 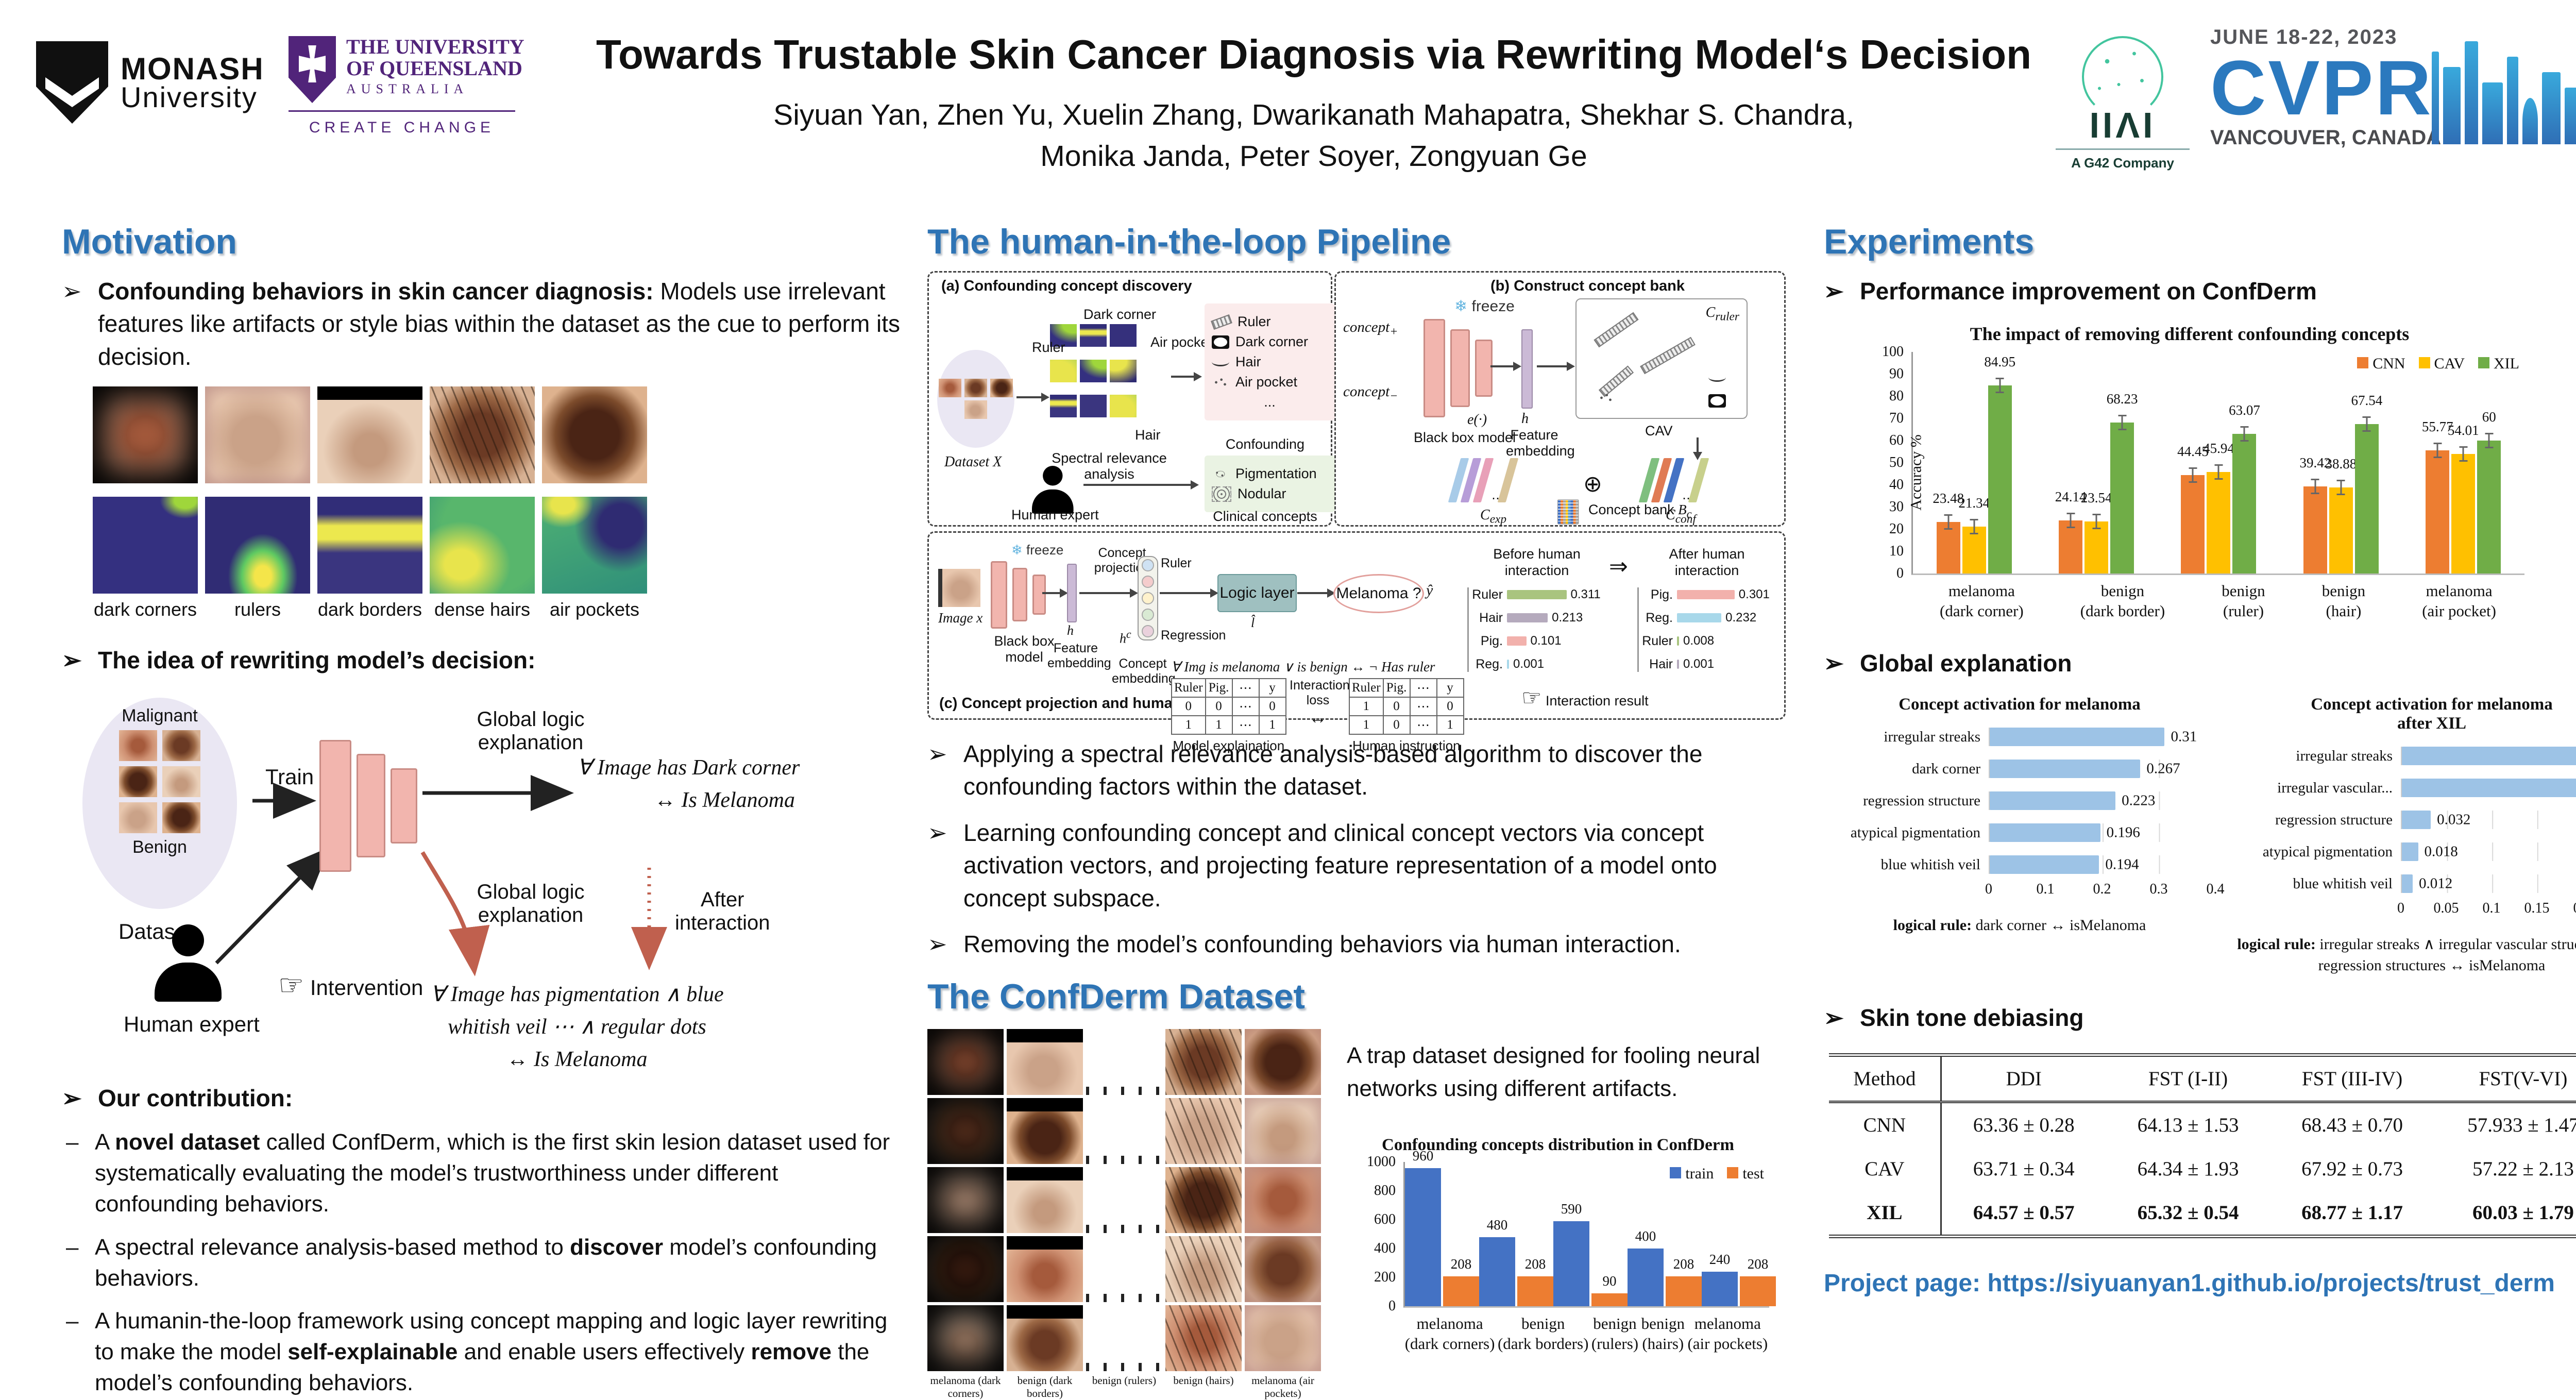 What do you see at coordinates (2441, 852) in the screenshot?
I see `hbar-value-label: 0.018` at bounding box center [2441, 852].